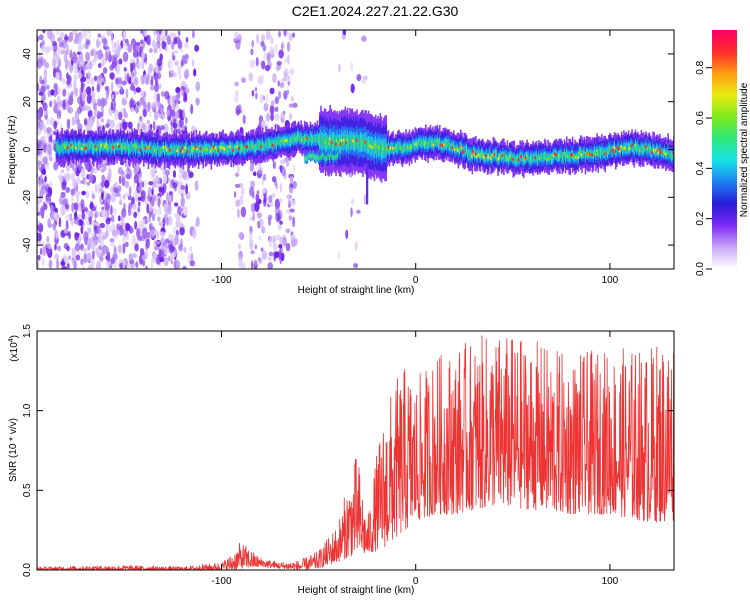 The width and height of the screenshot is (750, 605). Describe the element at coordinates (356, 590) in the screenshot. I see `snr-x-label: Height of straight line (km)` at that location.